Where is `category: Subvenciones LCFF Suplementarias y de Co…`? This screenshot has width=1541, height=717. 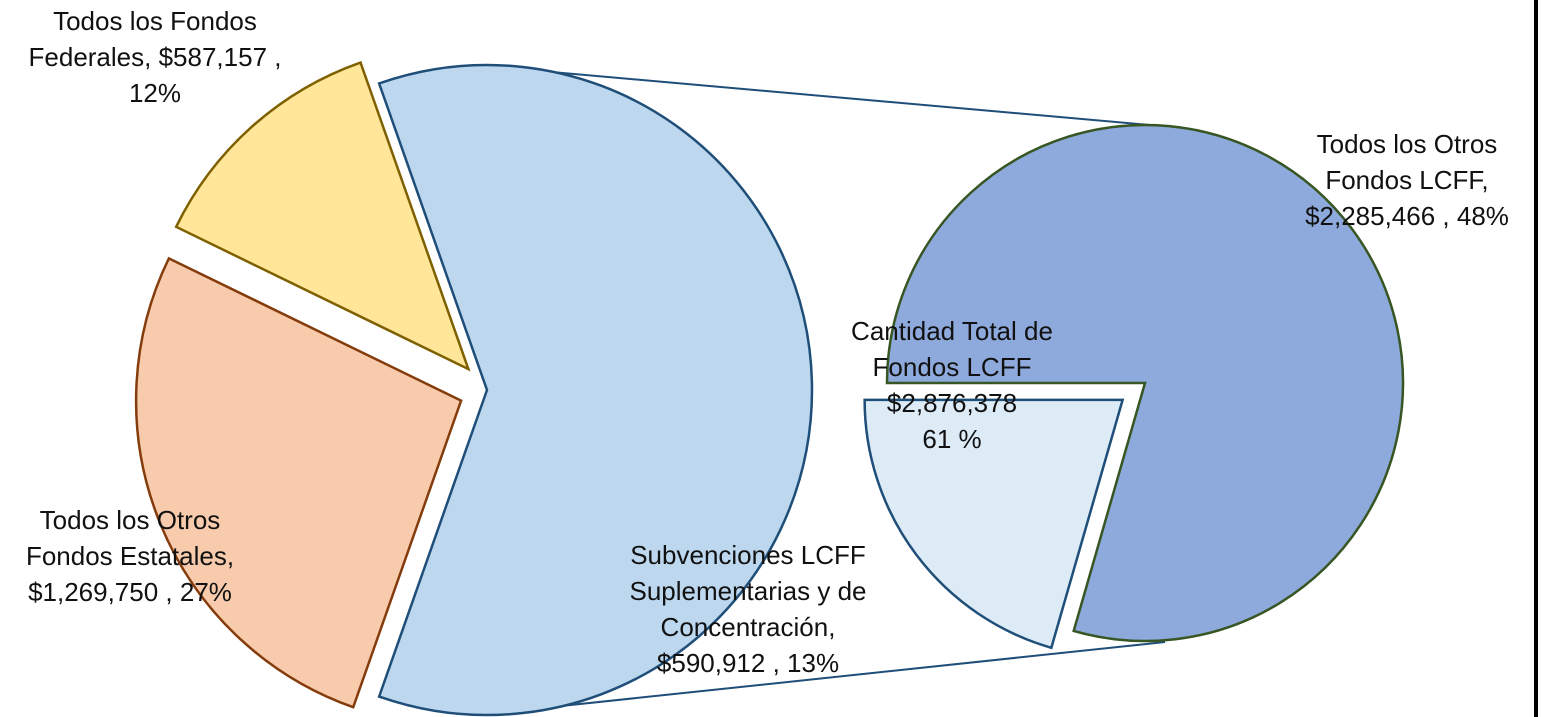
category: Subvenciones LCFF Suplementarias y de Co… is located at coordinates (748, 591).